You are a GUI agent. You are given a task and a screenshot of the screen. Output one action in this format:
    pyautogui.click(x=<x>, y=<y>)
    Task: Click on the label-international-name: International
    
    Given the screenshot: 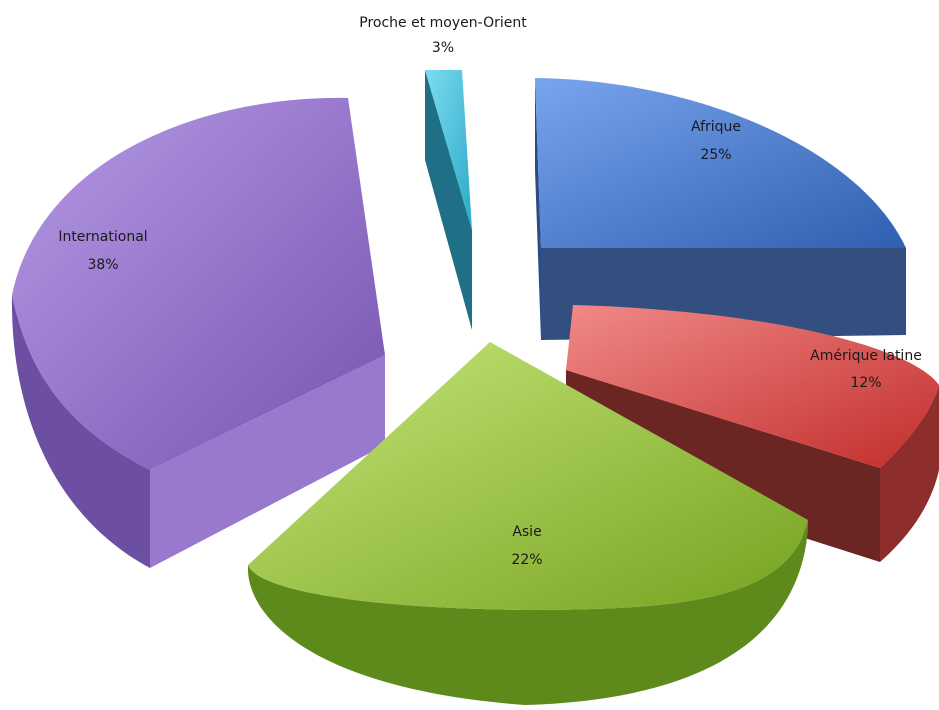 What is the action you would take?
    pyautogui.click(x=102, y=237)
    